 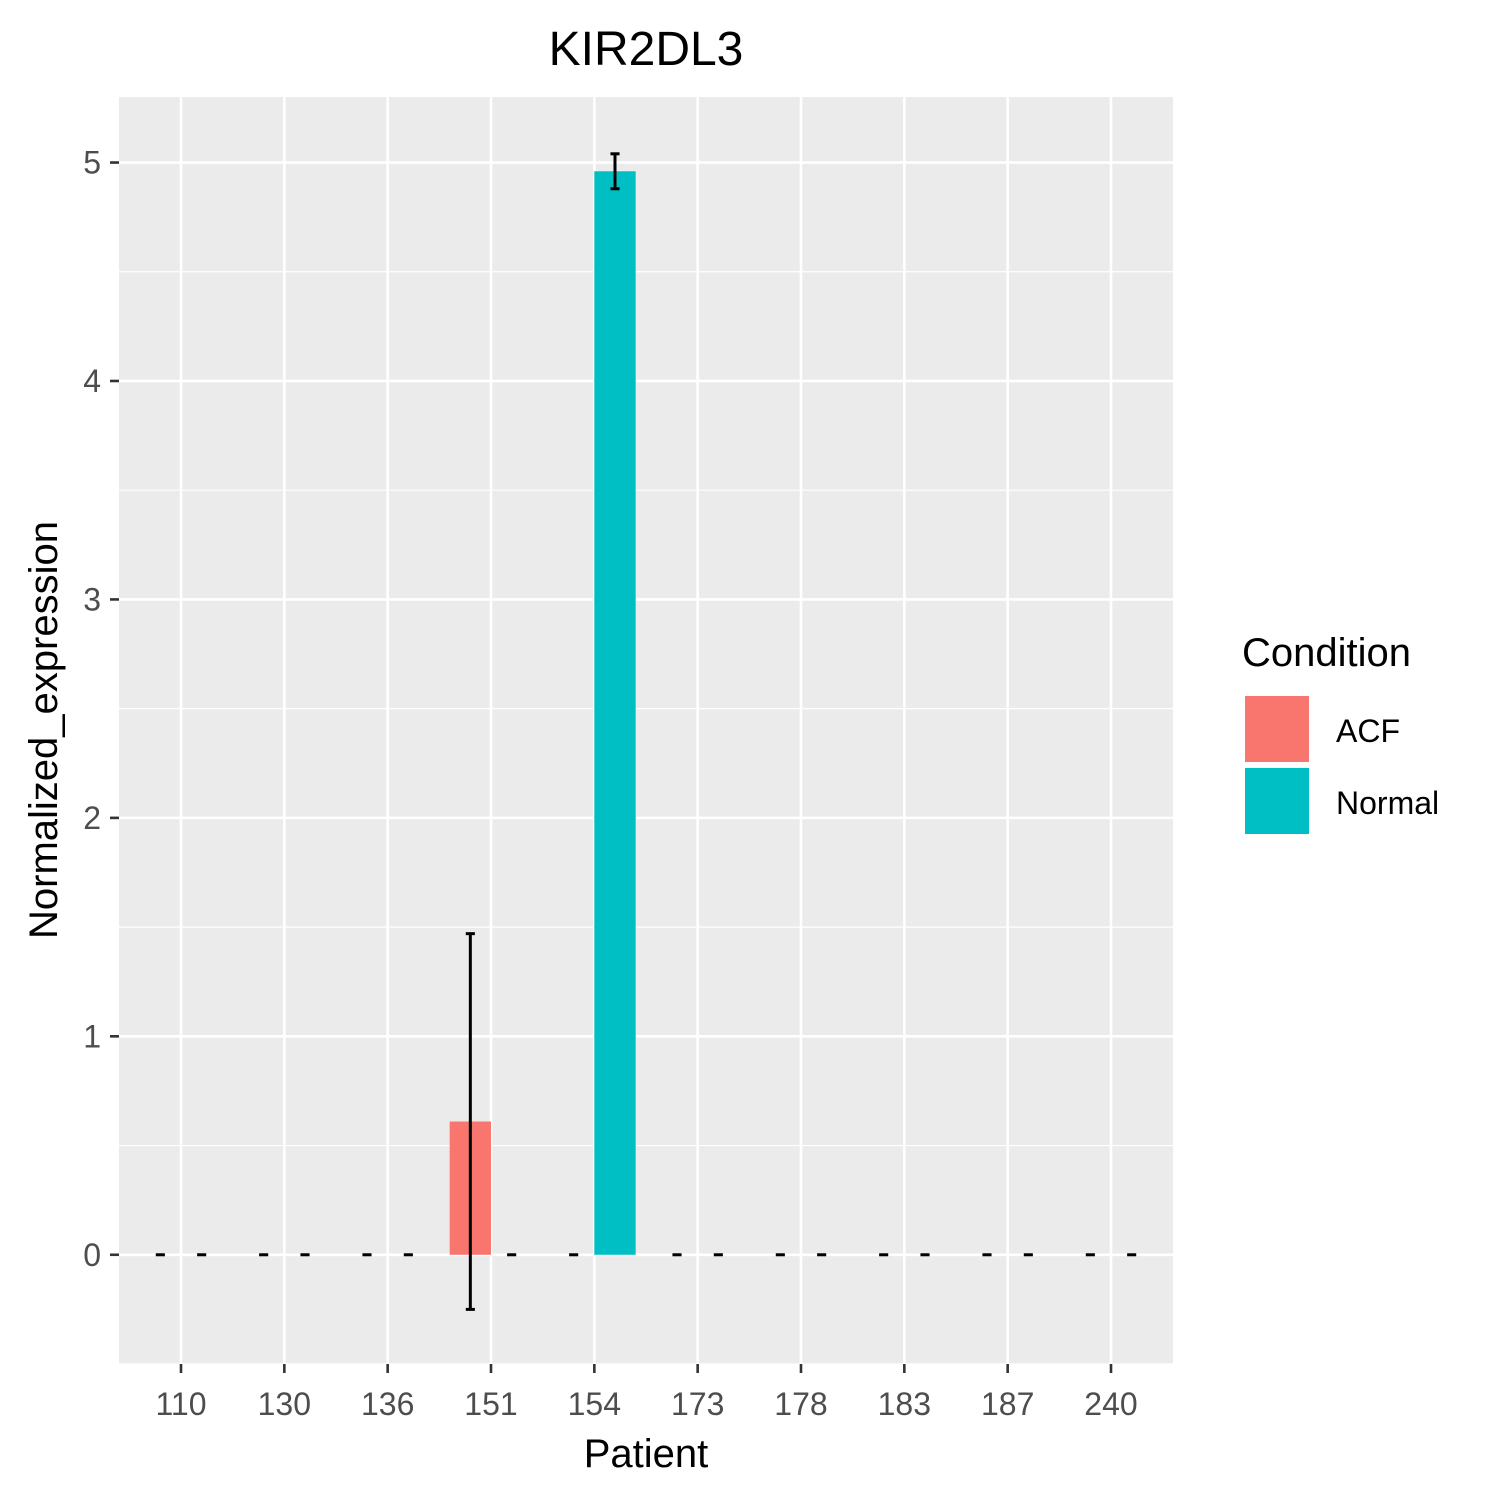 I want to click on y-tick-label: 4, so click(x=92, y=381).